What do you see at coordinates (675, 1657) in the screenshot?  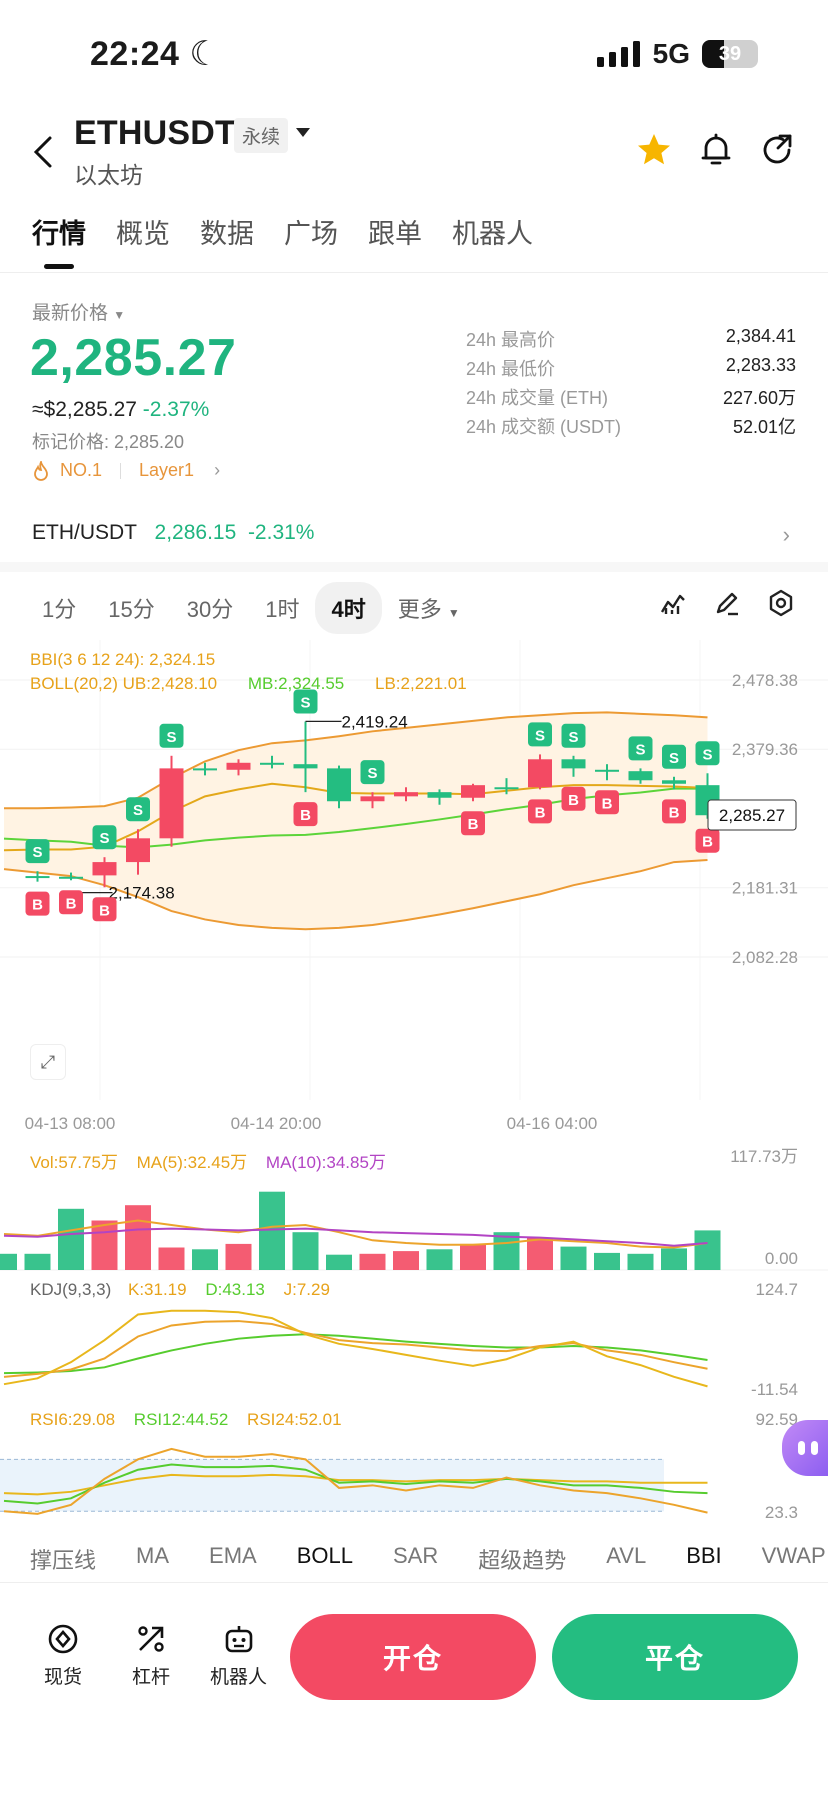 I see `close-position-button: 平仓` at bounding box center [675, 1657].